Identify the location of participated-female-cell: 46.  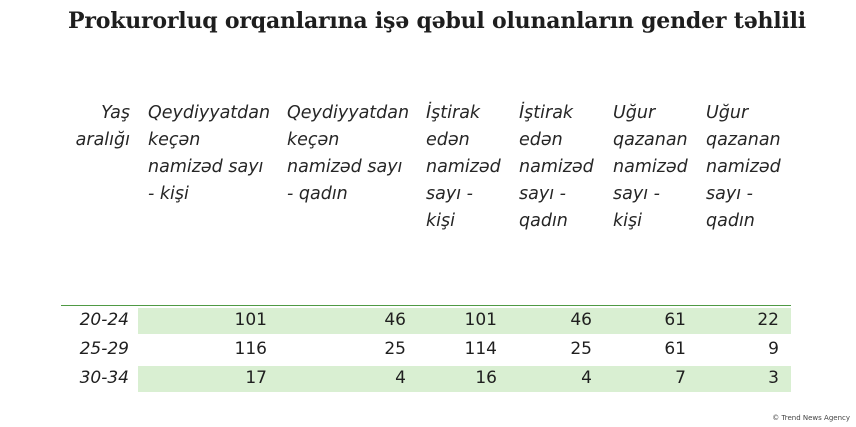
(581, 320).